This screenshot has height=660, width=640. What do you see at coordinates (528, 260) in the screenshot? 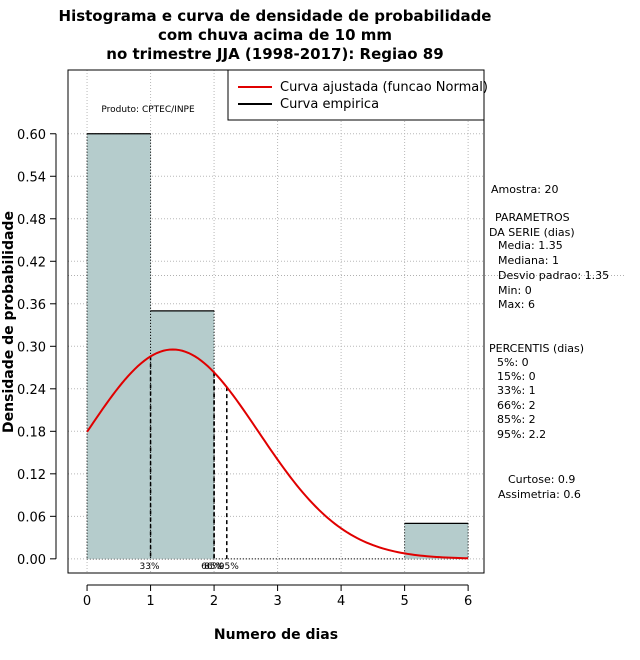
I see `param-mediana: Mediana: 1` at bounding box center [528, 260].